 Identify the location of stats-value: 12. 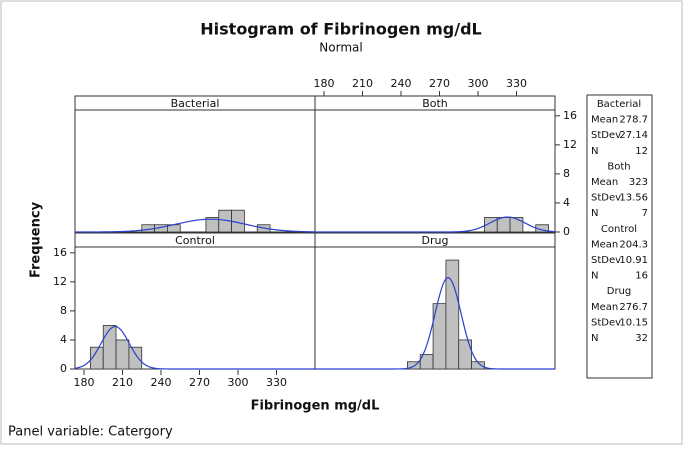
(641, 151).